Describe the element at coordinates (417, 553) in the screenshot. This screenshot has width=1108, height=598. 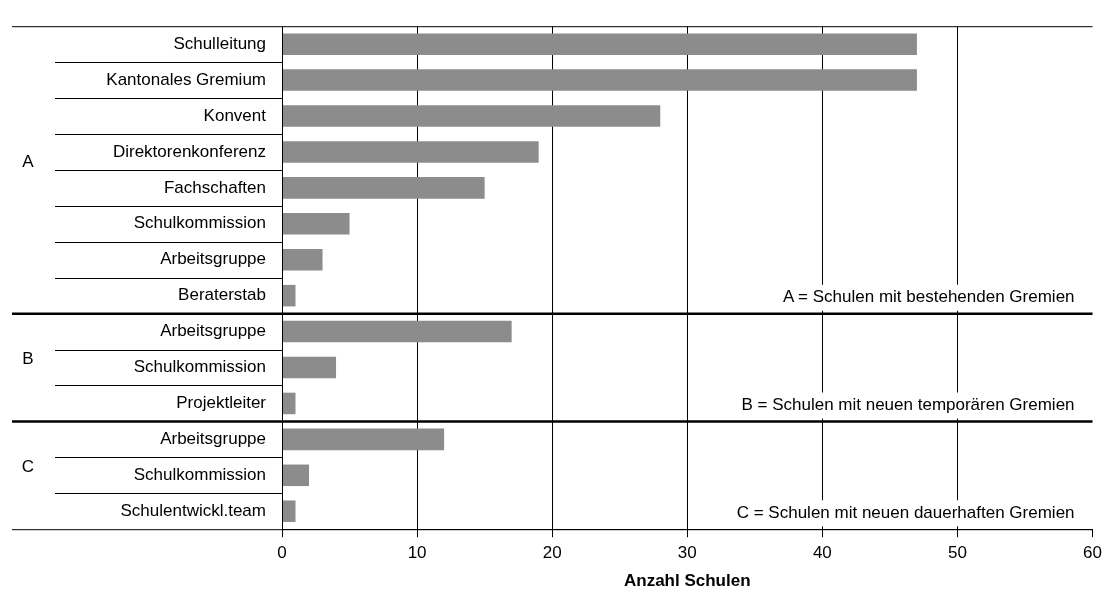
I see `x-tick-label: 10` at that location.